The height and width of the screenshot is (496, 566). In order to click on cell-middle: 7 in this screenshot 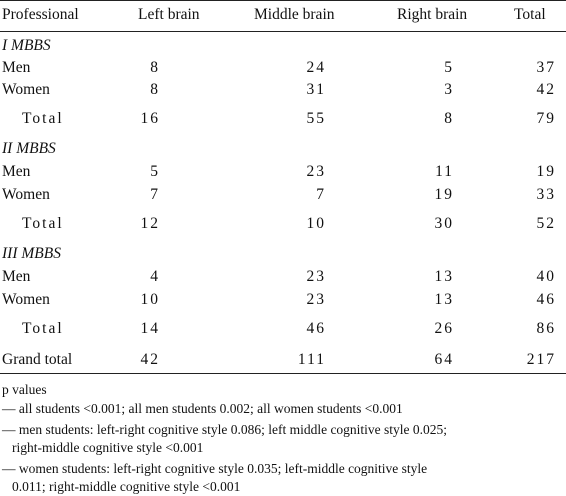, I will do `click(321, 194)`.